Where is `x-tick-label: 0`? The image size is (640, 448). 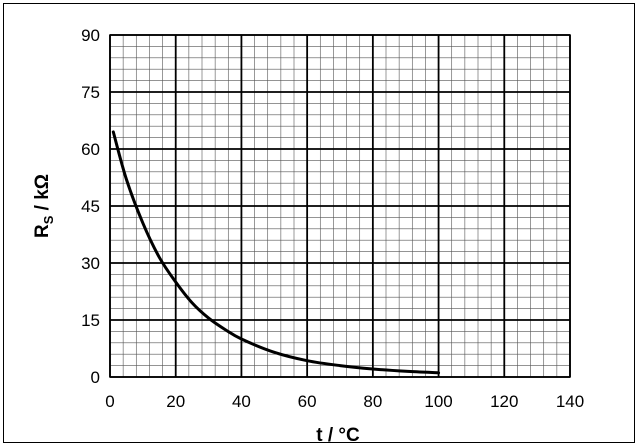
x-tick-label: 0 is located at coordinates (109, 401).